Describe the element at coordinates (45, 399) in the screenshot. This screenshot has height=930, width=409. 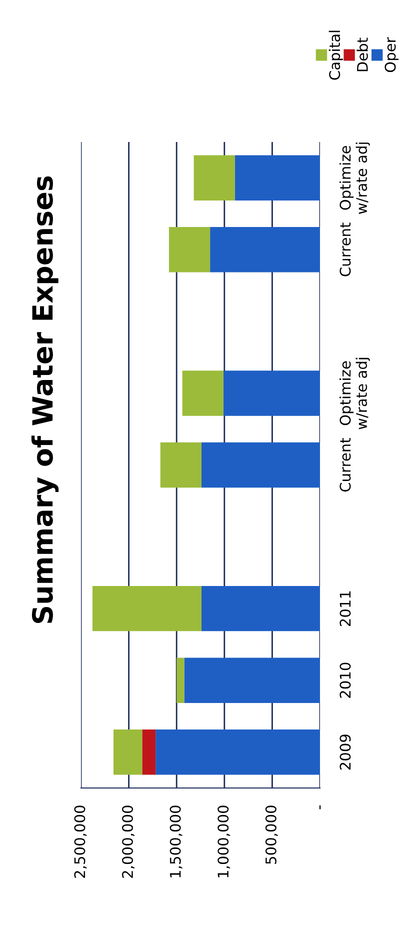
I see `text: Summary of Water Expenses` at that location.